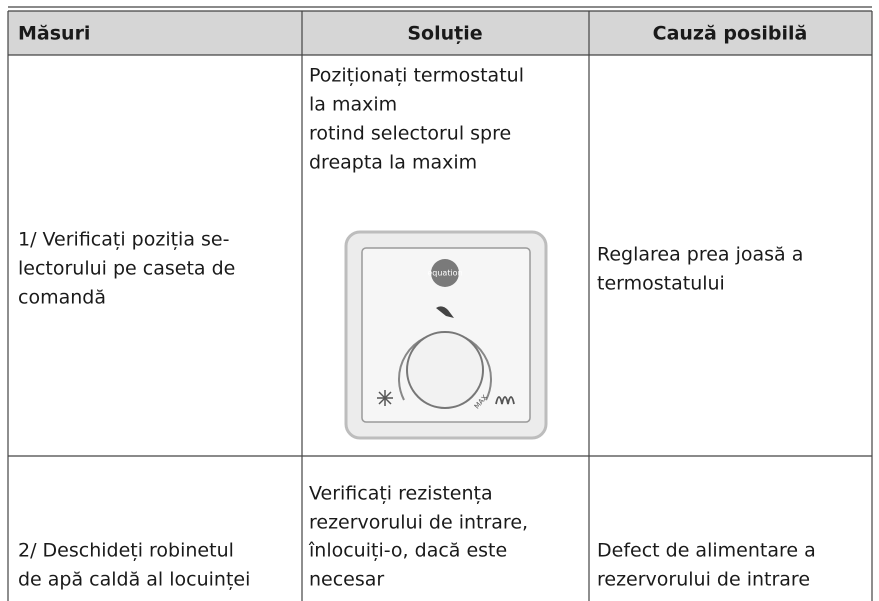  I want to click on header-cell: Cauză posibilă, so click(730, 34).